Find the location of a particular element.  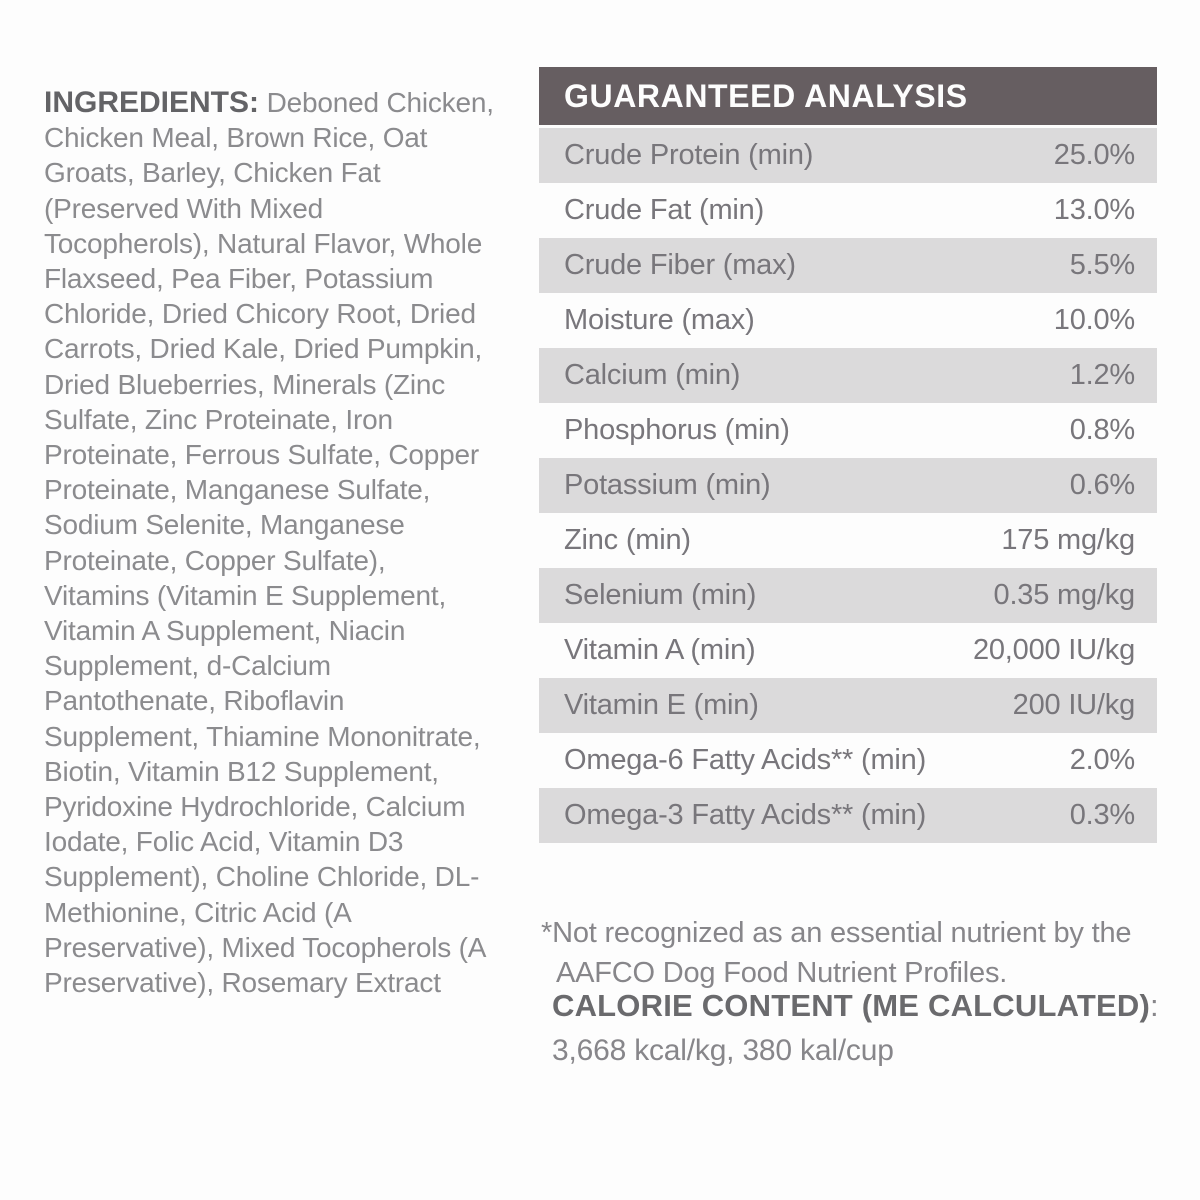

row-label: Calcium (min) is located at coordinates (652, 375).